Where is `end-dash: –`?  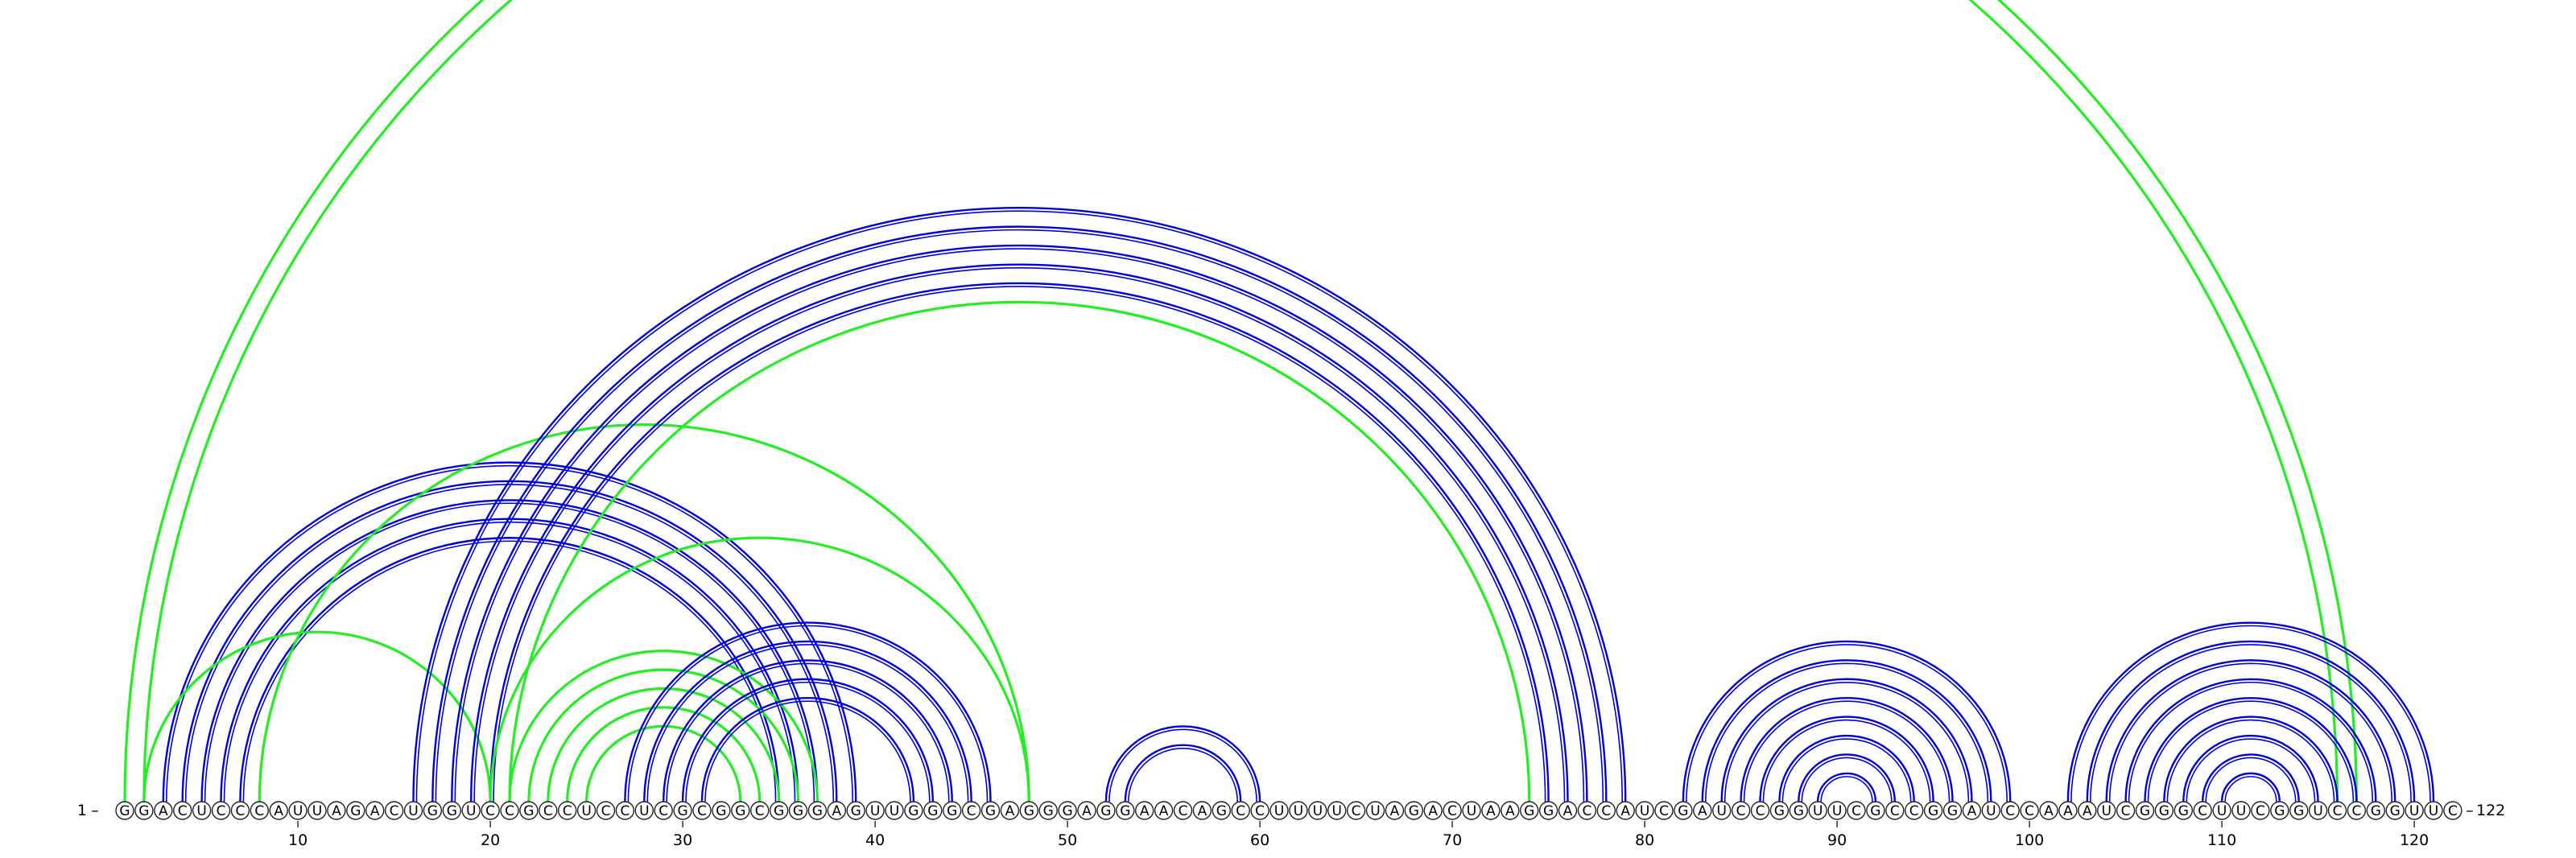 end-dash: – is located at coordinates (2470, 811).